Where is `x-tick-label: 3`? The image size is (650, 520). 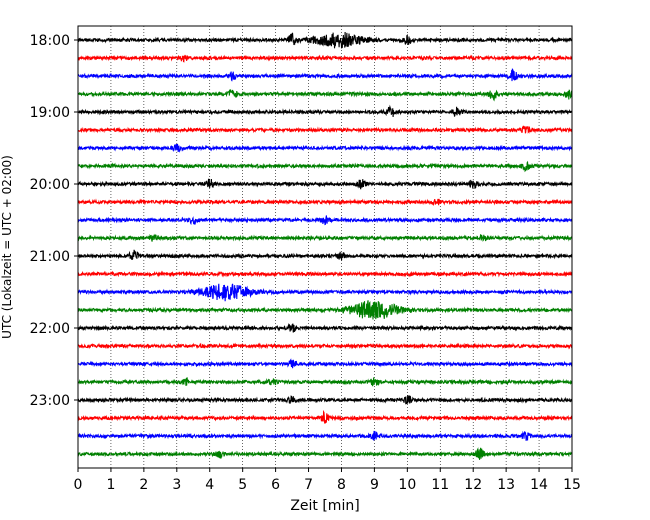 x-tick-label: 3 is located at coordinates (176, 485).